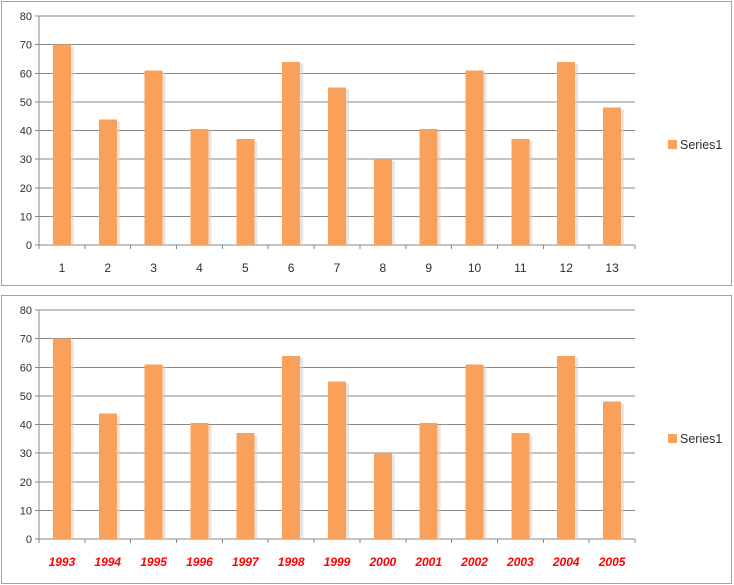 This screenshot has height=585, width=734. Describe the element at coordinates (107, 476) in the screenshot. I see `bar-1994` at that location.